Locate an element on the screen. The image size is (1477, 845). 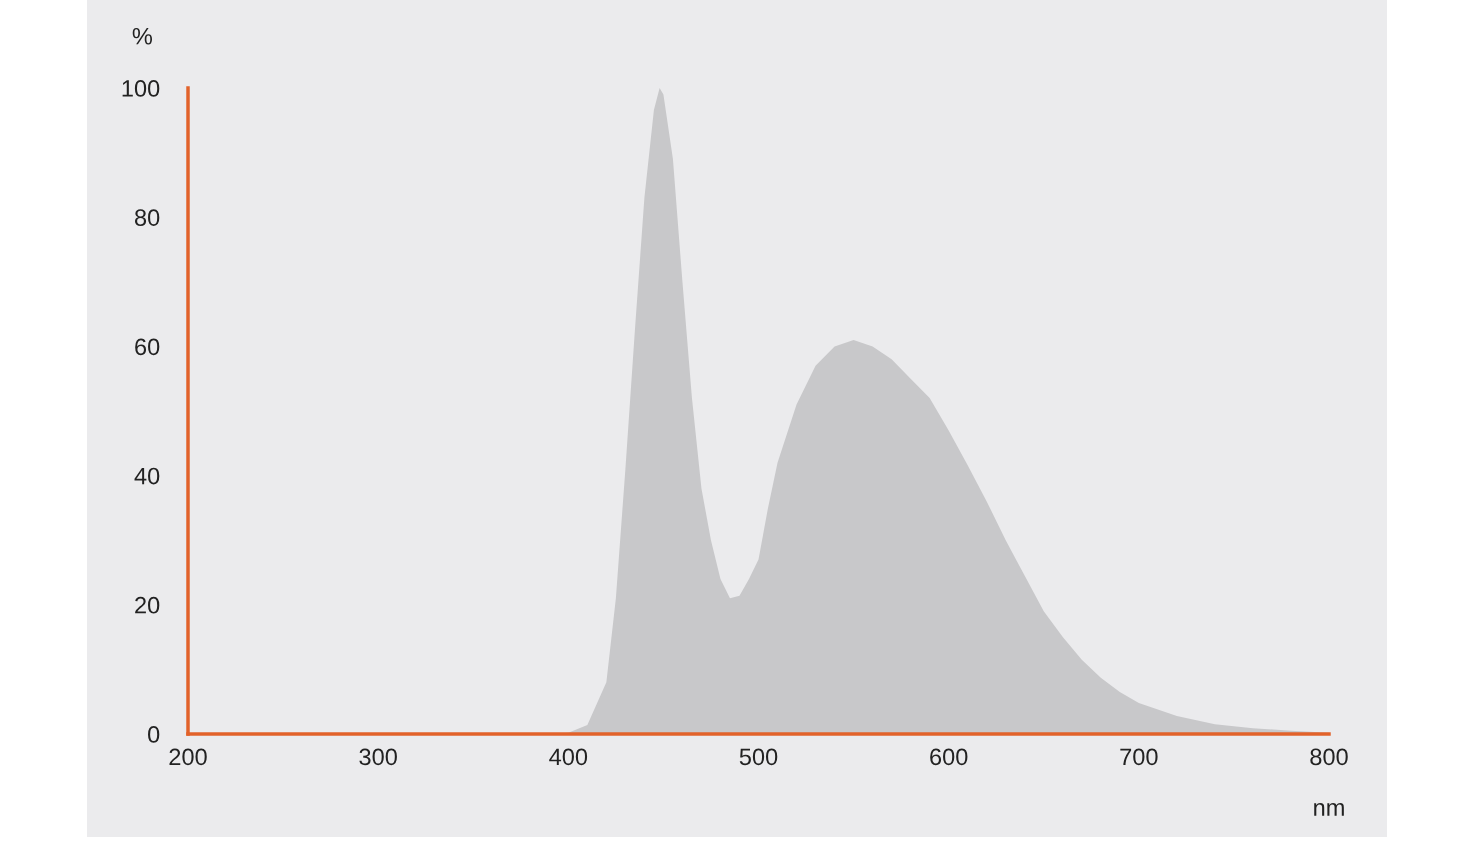
y-tick-label: 40 is located at coordinates (147, 476).